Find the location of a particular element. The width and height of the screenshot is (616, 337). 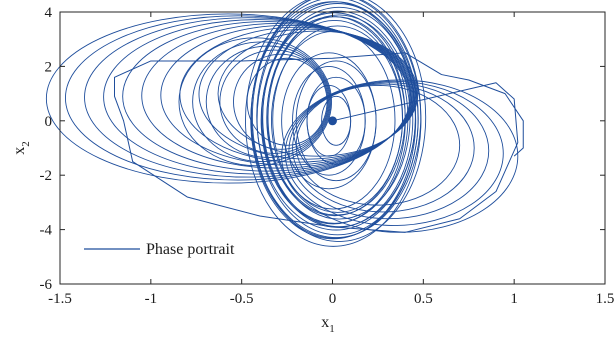

x-tick-label: -1.5 is located at coordinates (60, 299).